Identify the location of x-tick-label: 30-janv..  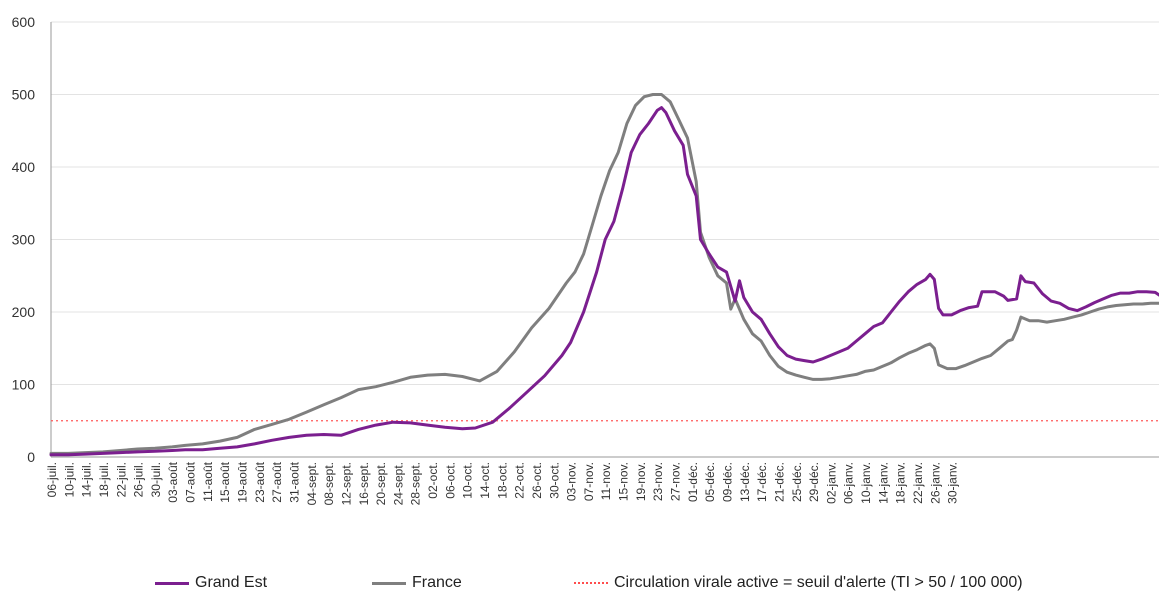
(953, 483).